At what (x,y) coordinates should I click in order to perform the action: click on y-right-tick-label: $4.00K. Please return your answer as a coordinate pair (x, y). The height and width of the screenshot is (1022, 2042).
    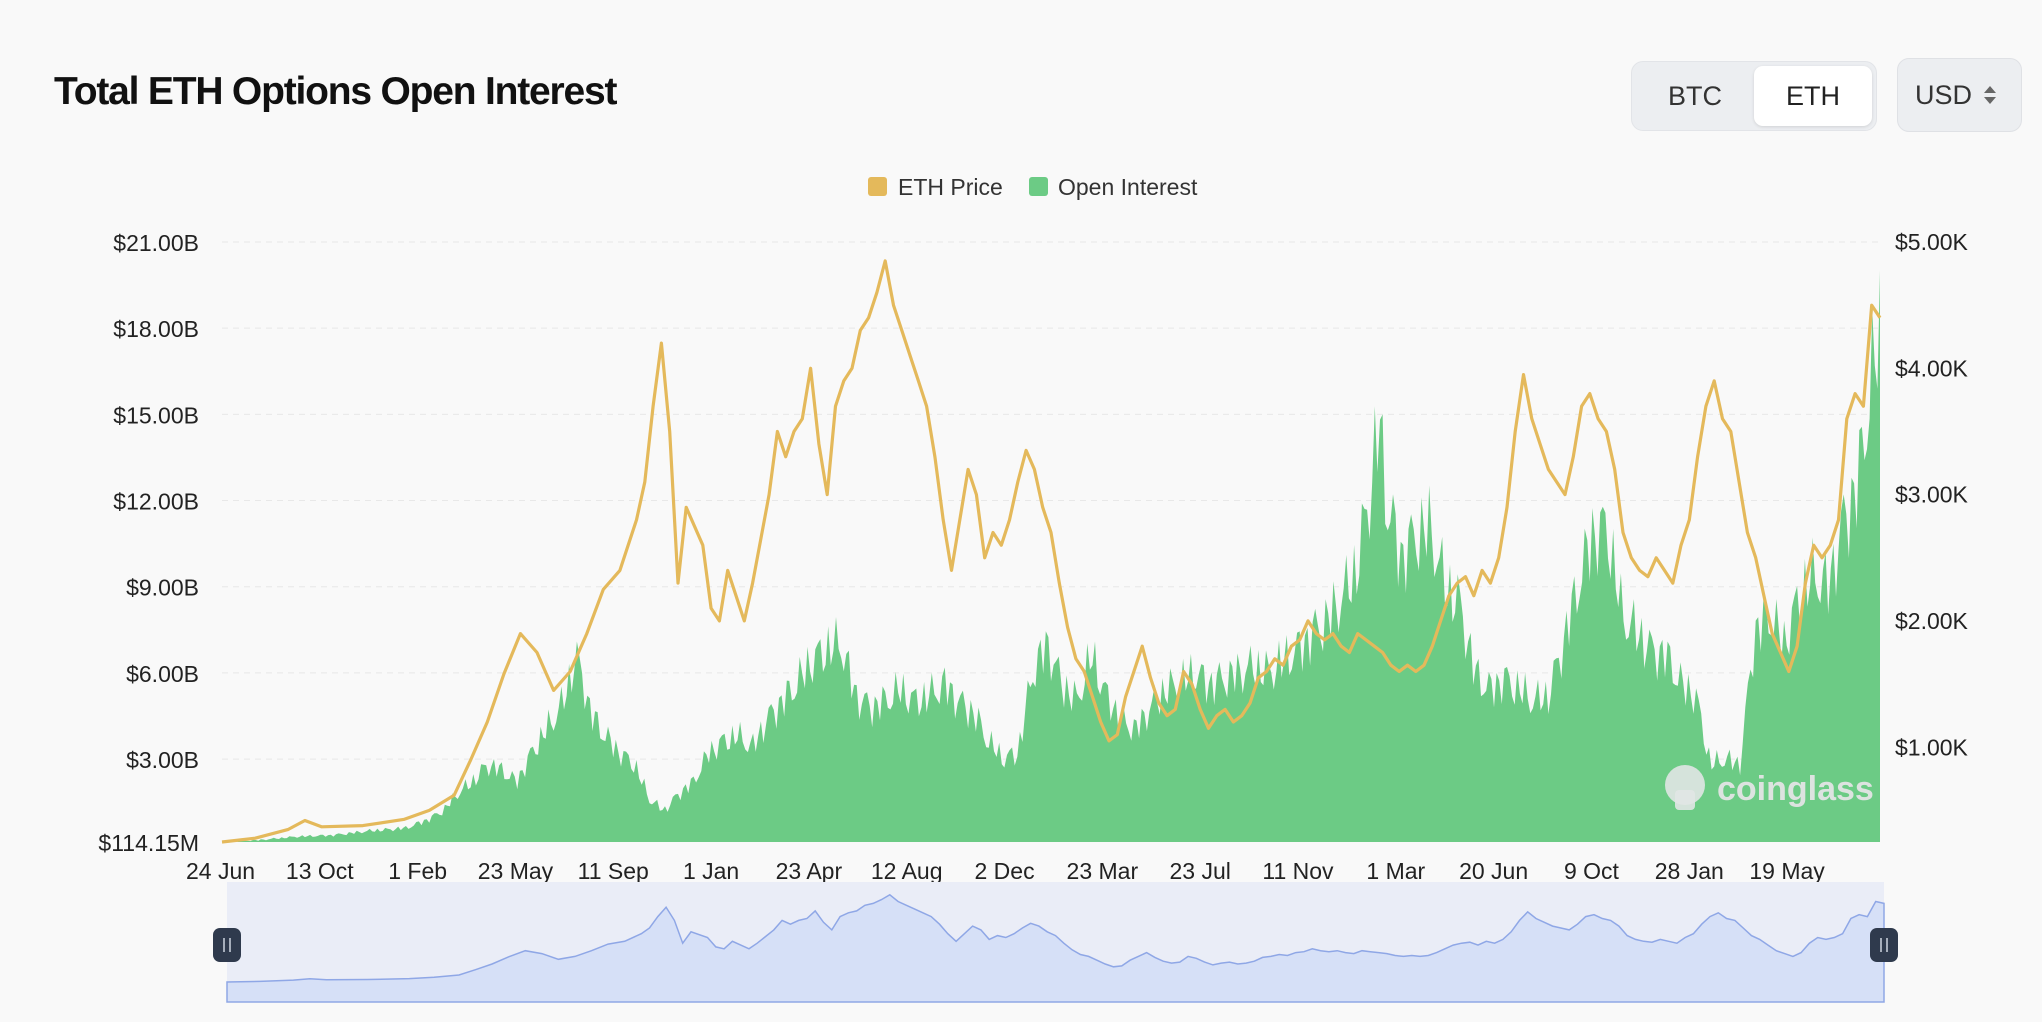
    Looking at the image, I should click on (1932, 368).